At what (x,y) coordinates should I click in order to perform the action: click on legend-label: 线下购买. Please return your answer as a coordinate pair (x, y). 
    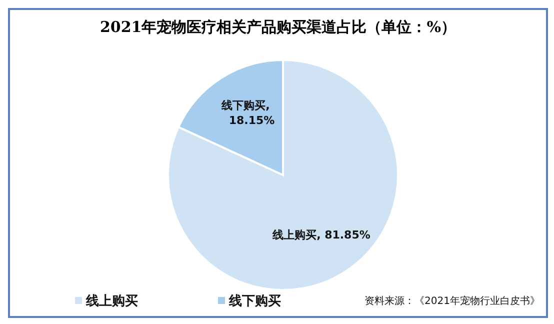
    Looking at the image, I should click on (255, 301).